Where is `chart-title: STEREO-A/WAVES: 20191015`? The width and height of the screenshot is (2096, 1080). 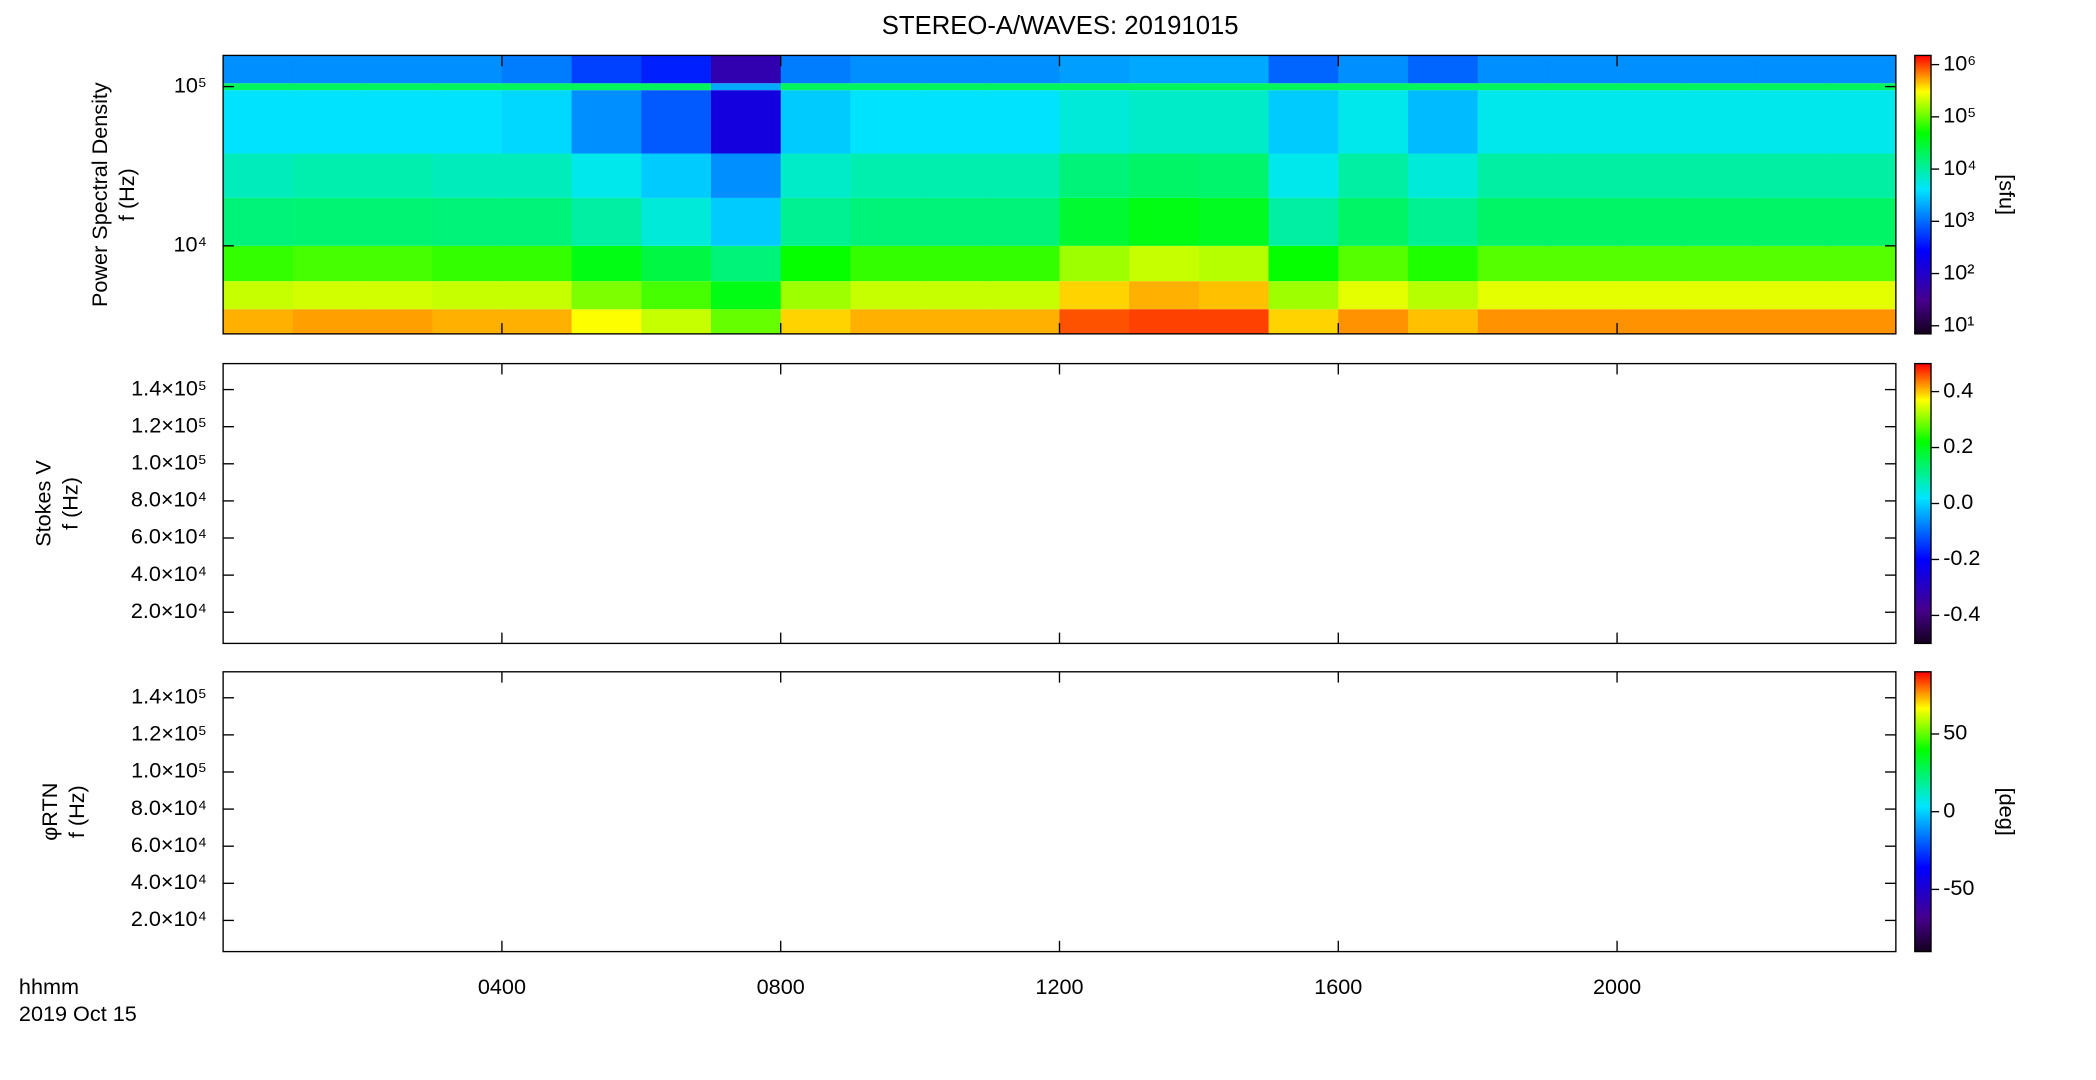
chart-title: STEREO-A/WAVES: 20191015 is located at coordinates (1060, 26).